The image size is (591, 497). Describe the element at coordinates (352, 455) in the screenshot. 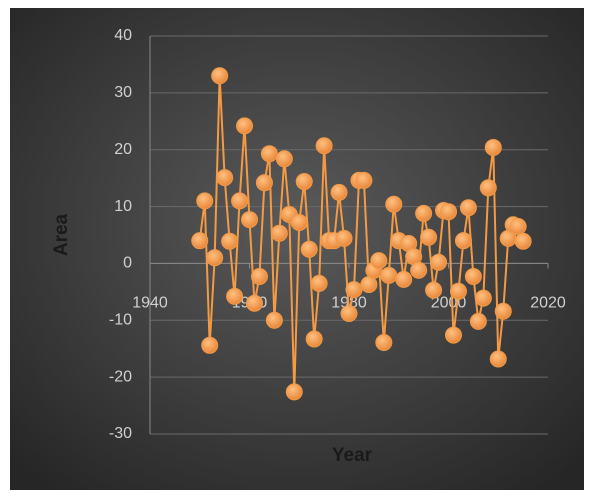

I see `x-axis-label: Year` at that location.